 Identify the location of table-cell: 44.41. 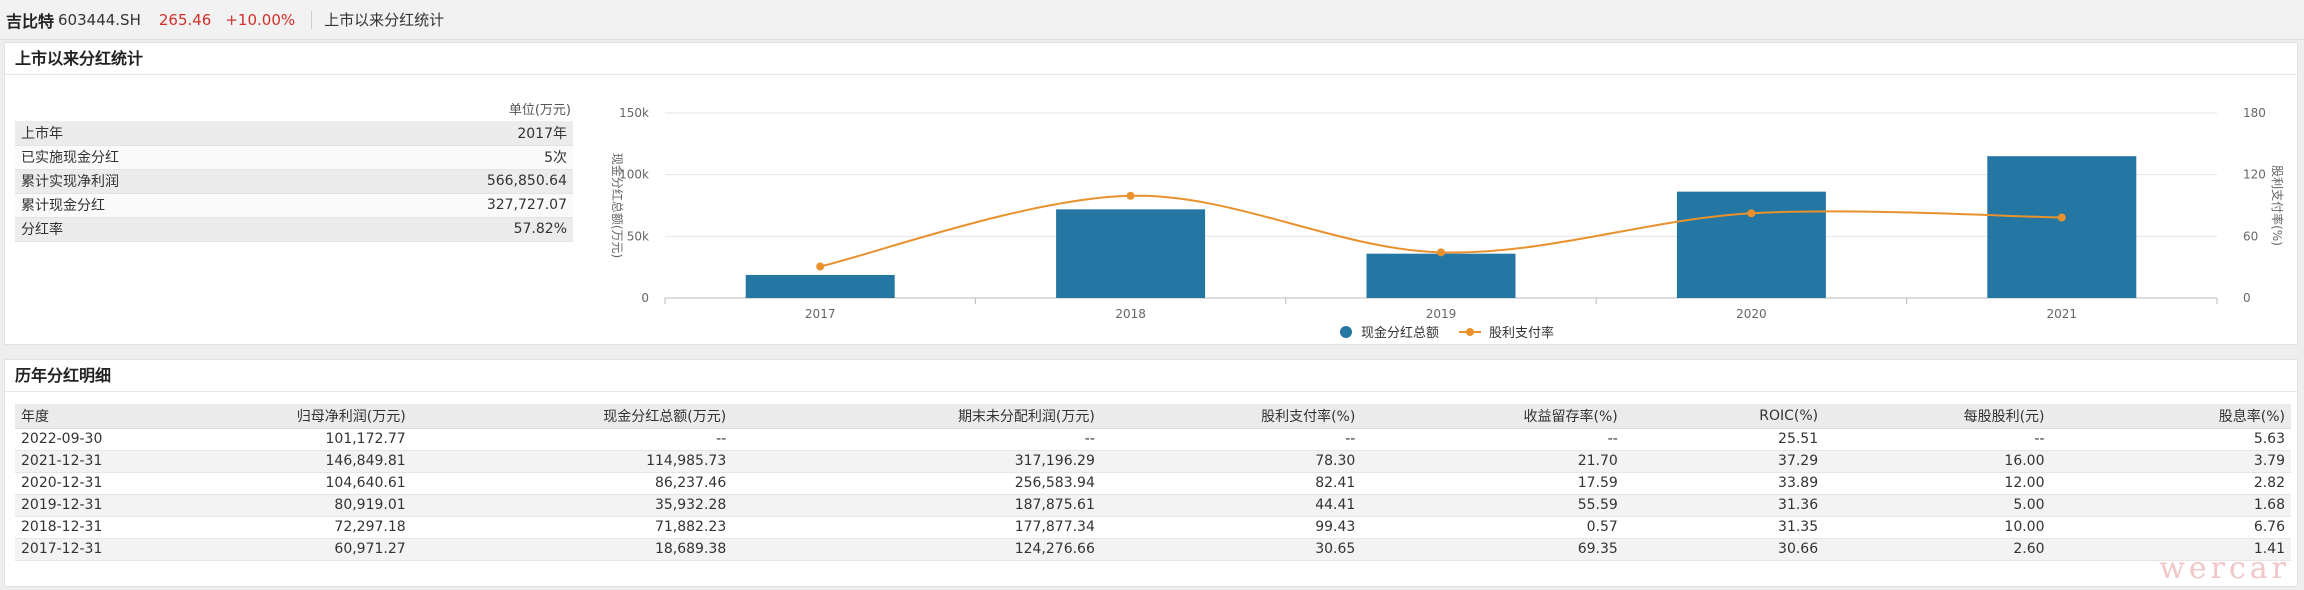
(1231, 505).